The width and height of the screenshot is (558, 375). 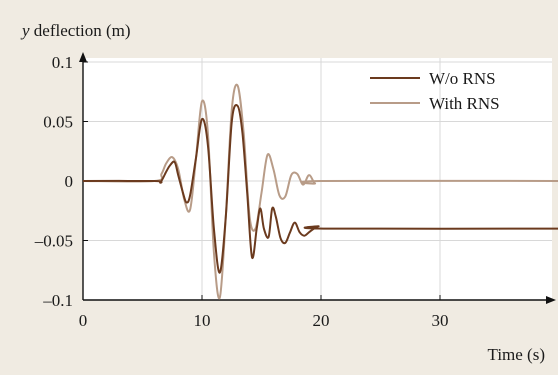 What do you see at coordinates (58, 122) in the screenshot?
I see `y-tick-label-1: 0.05` at bounding box center [58, 122].